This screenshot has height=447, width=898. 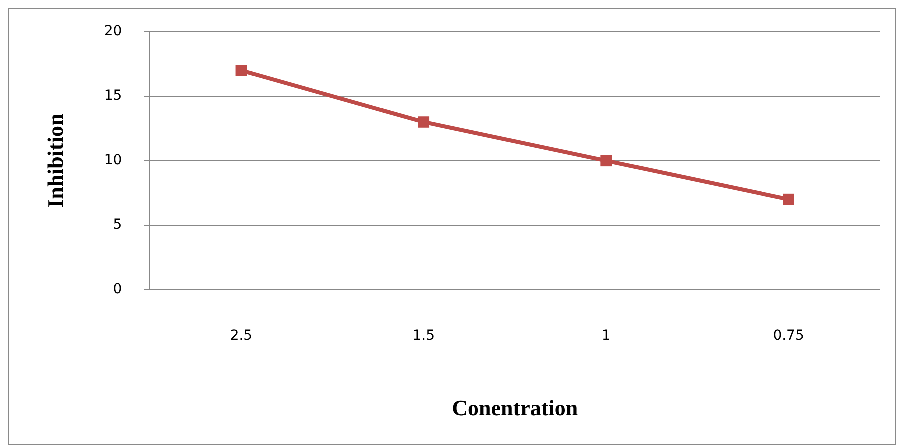 What do you see at coordinates (424, 336) in the screenshot?
I see `x-tick-label: 1.5` at bounding box center [424, 336].